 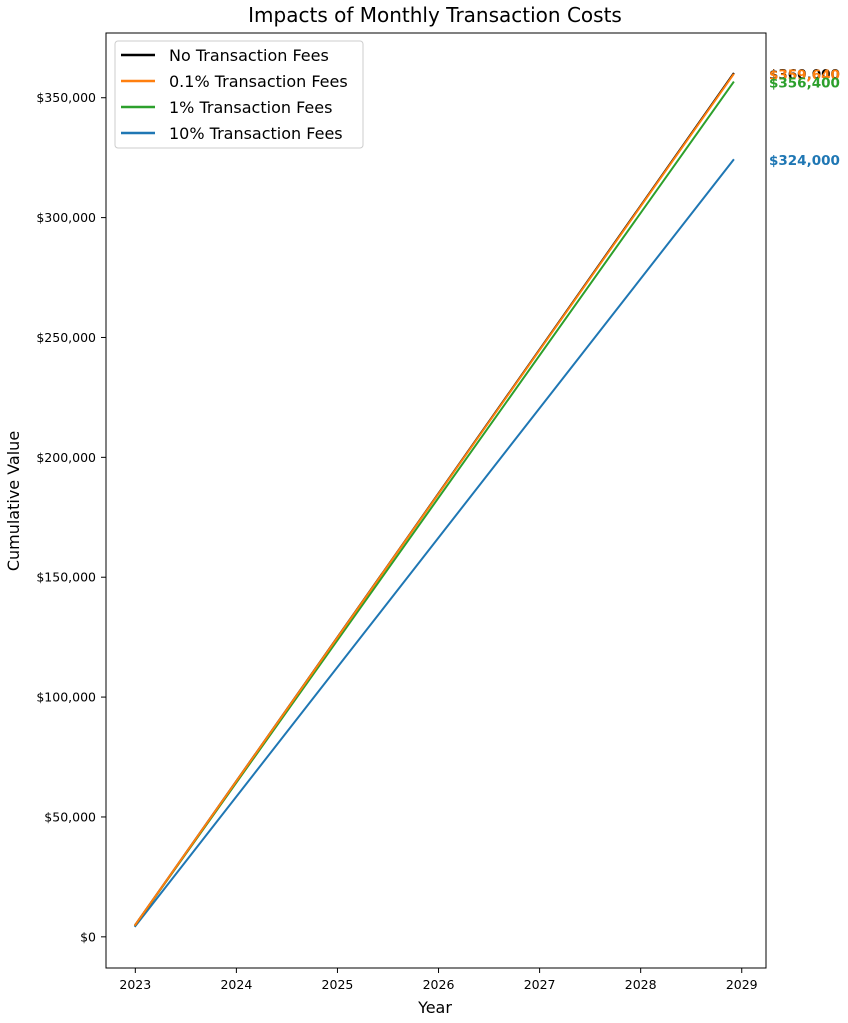 What do you see at coordinates (70, 816) in the screenshot?
I see `y-tick-label: $50,000` at bounding box center [70, 816].